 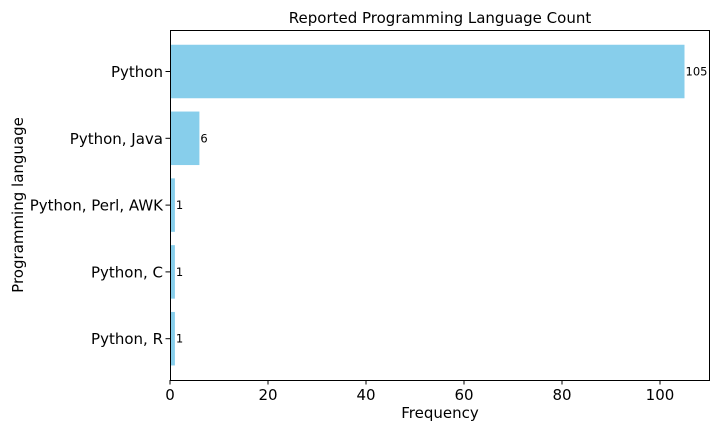 What do you see at coordinates (660, 395) in the screenshot?
I see `x-tick-label: 100` at bounding box center [660, 395].